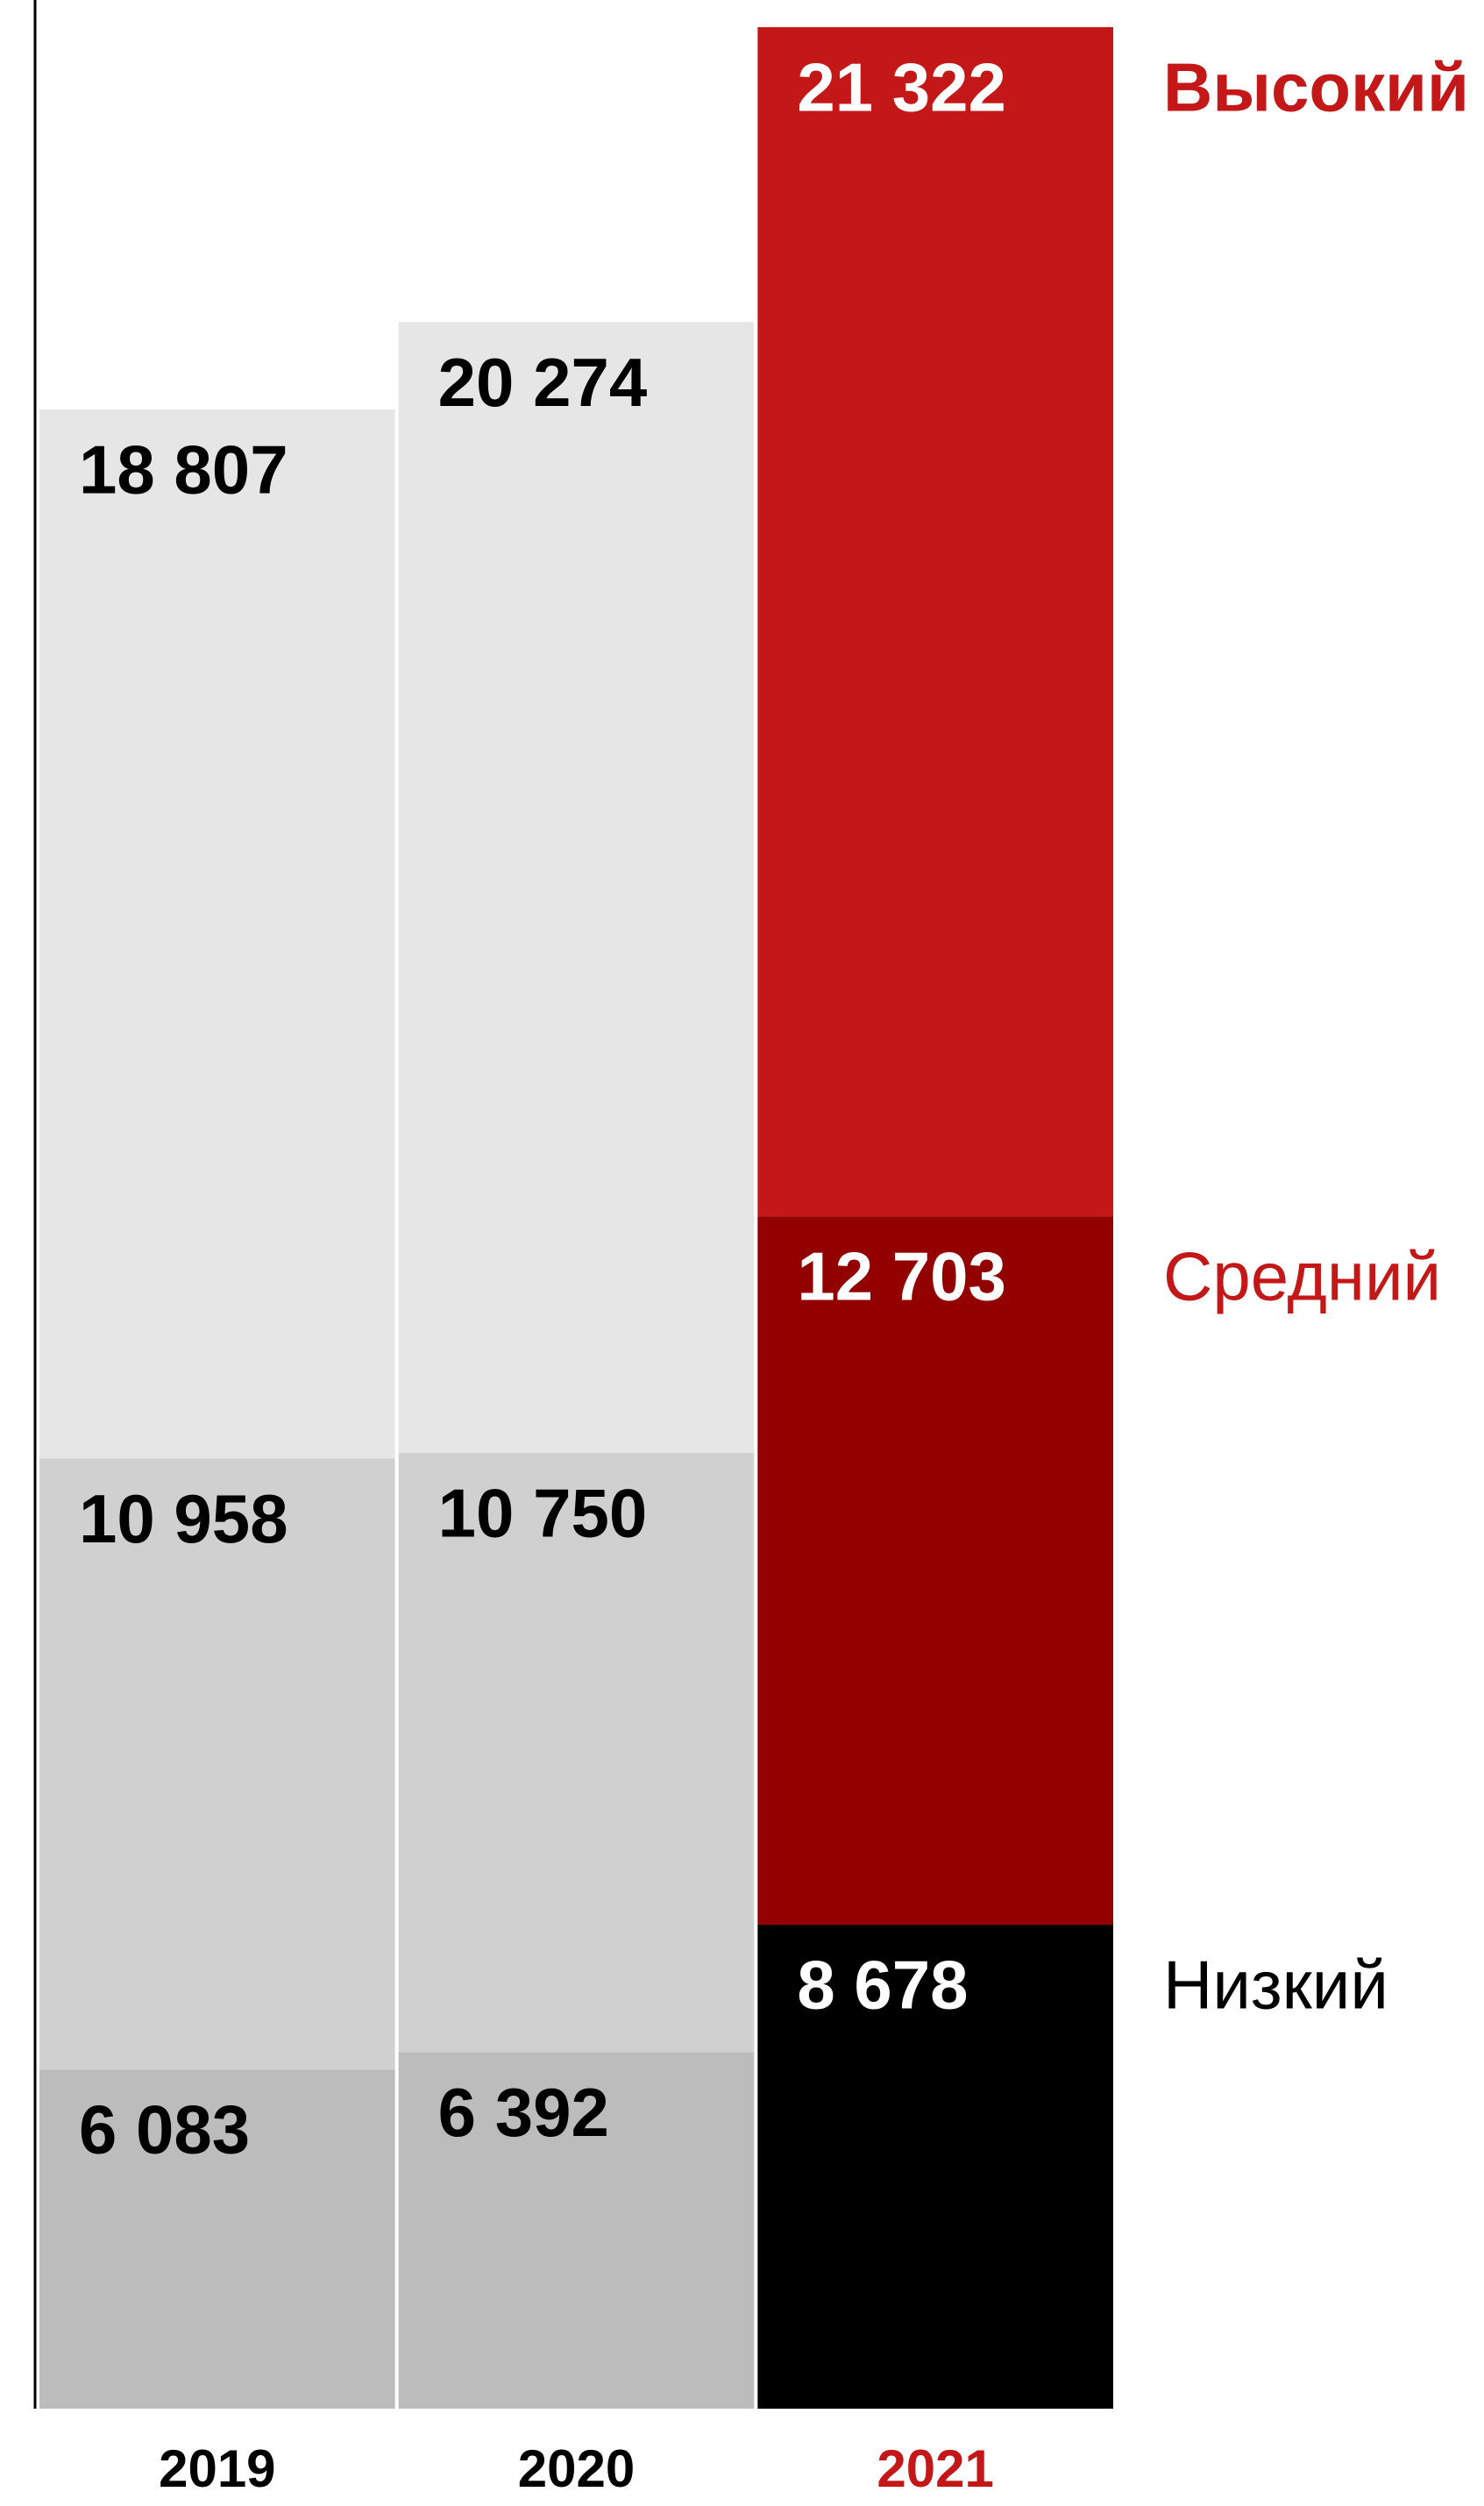  Describe the element at coordinates (577, 2468) in the screenshot. I see `x-tick-label: 2020` at that location.